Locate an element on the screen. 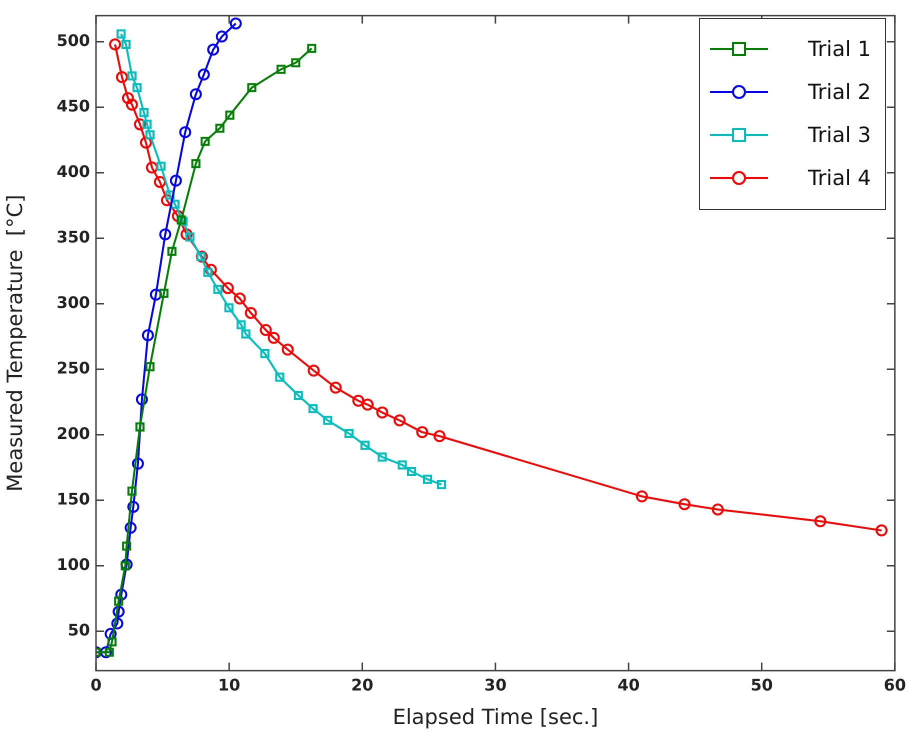 Image resolution: width=912 pixels, height=735 pixels. x-tick-label: 20 is located at coordinates (362, 684).